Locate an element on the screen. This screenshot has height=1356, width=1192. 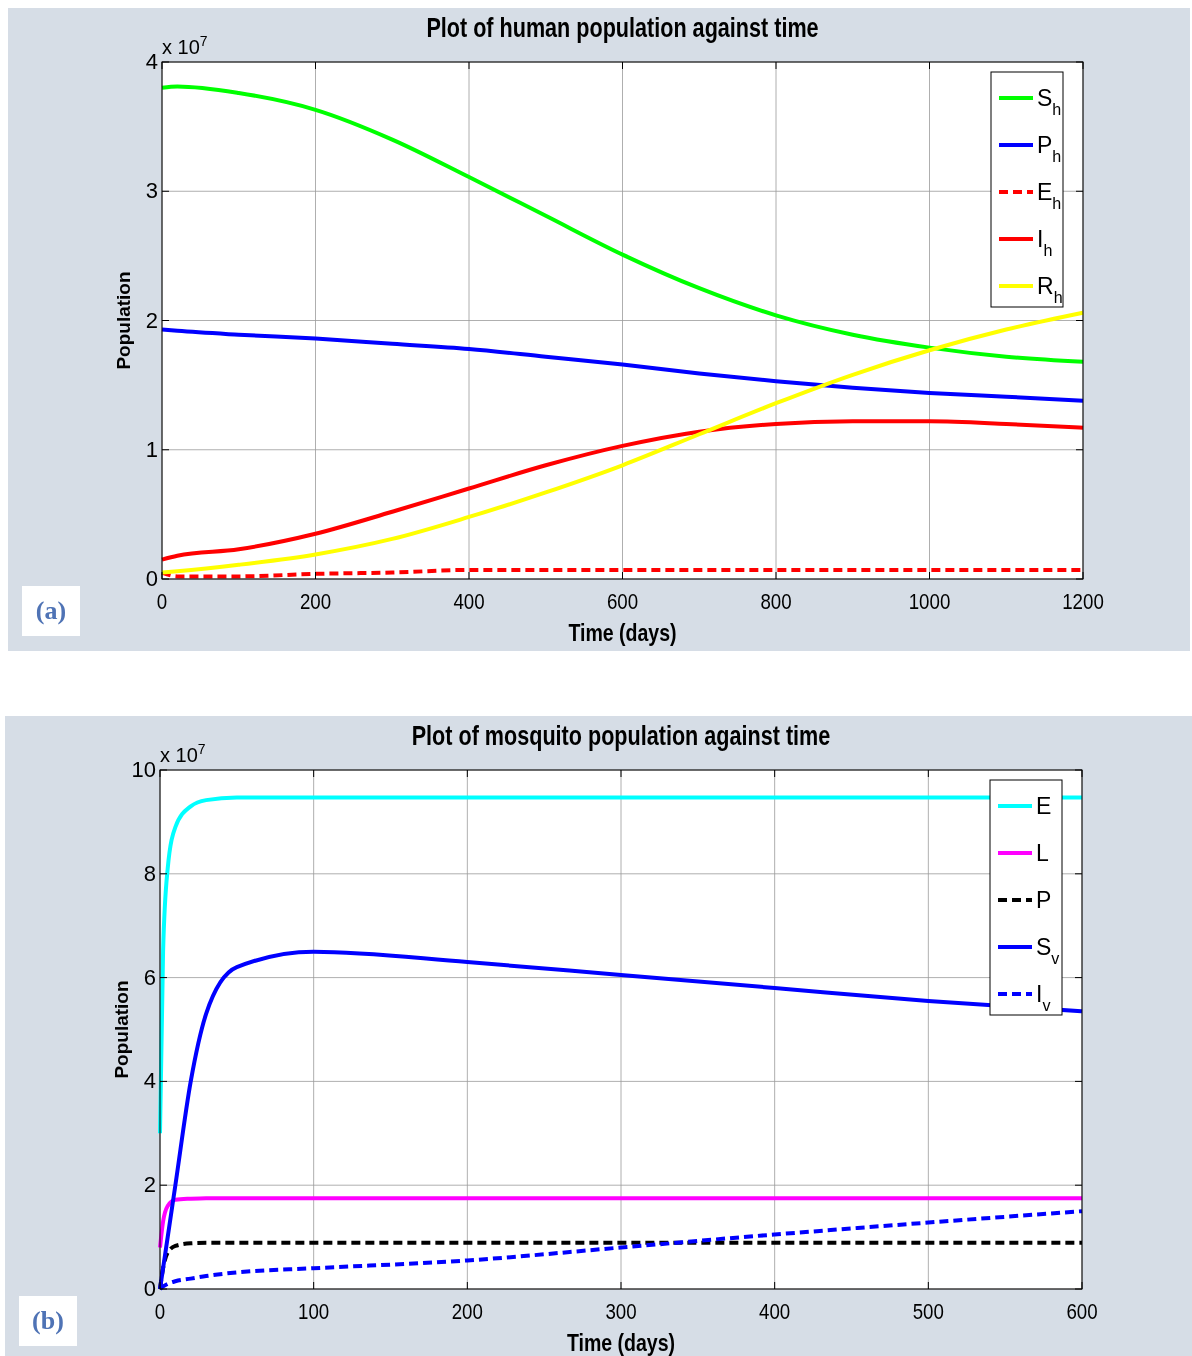
text: (a) is located at coordinates (51, 610).